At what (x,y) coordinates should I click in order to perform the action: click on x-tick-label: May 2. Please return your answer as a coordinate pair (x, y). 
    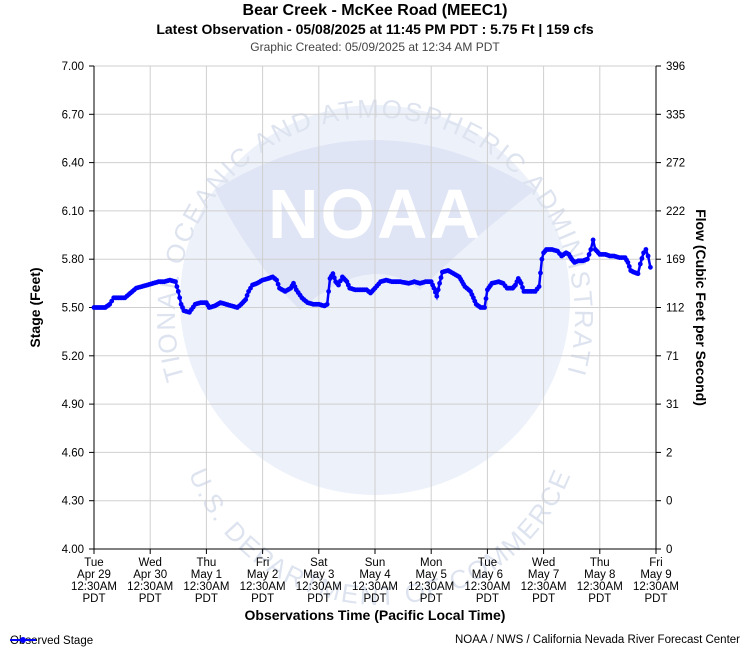
    Looking at the image, I should click on (262, 575).